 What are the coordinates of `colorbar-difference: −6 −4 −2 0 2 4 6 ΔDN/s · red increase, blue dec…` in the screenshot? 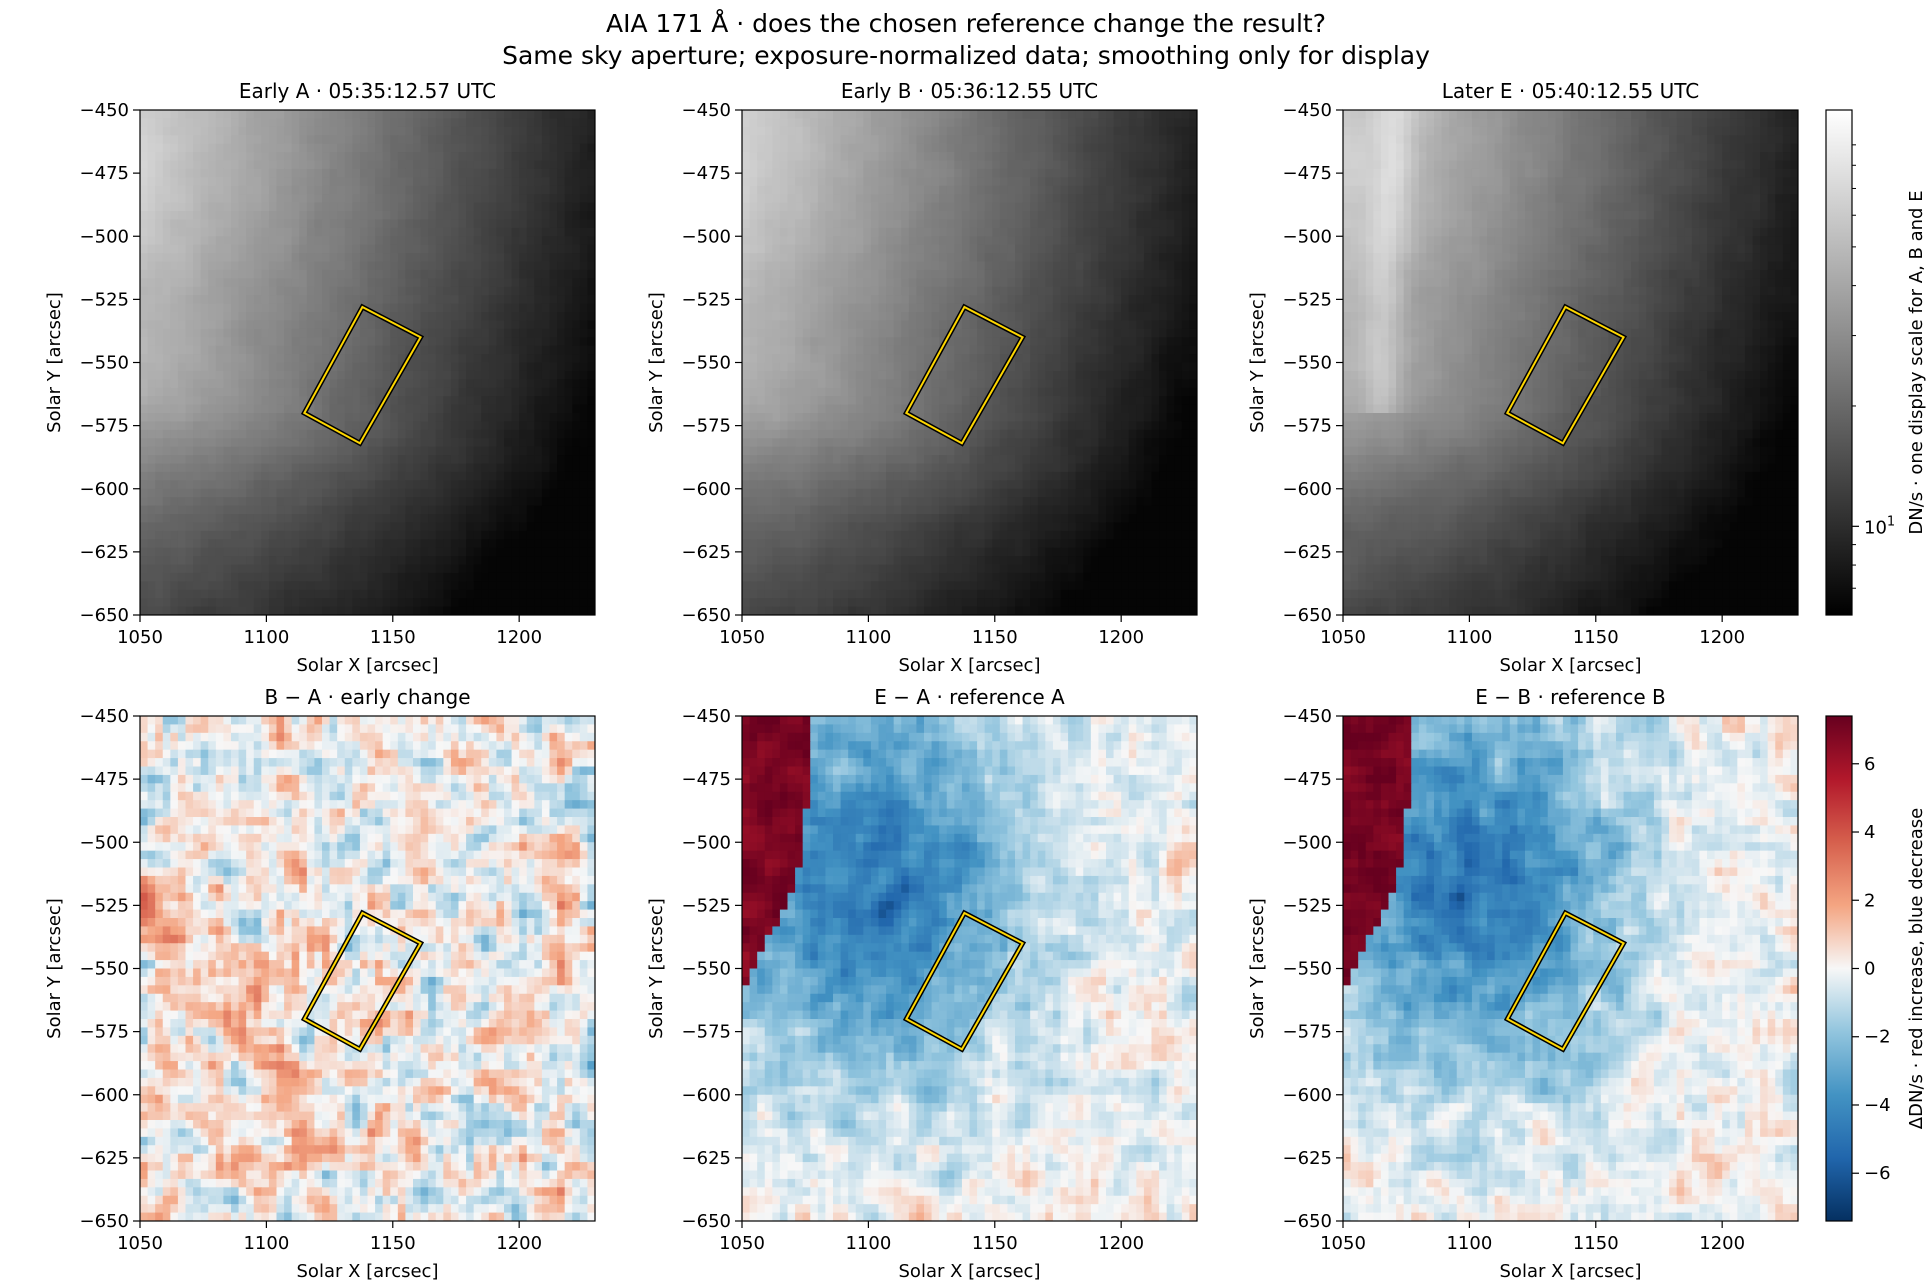 It's located at (1876, 968).